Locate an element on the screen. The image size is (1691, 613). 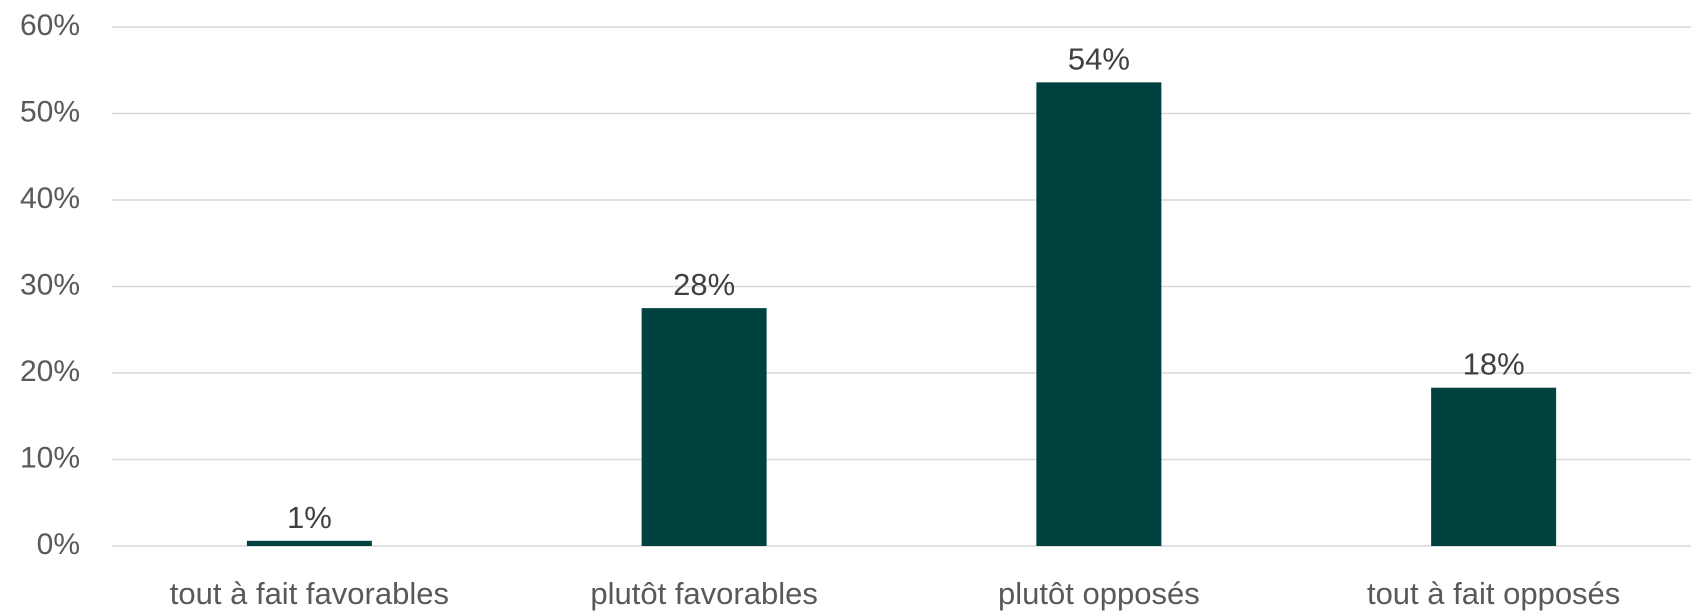
data-label: 18% is located at coordinates (1494, 364).